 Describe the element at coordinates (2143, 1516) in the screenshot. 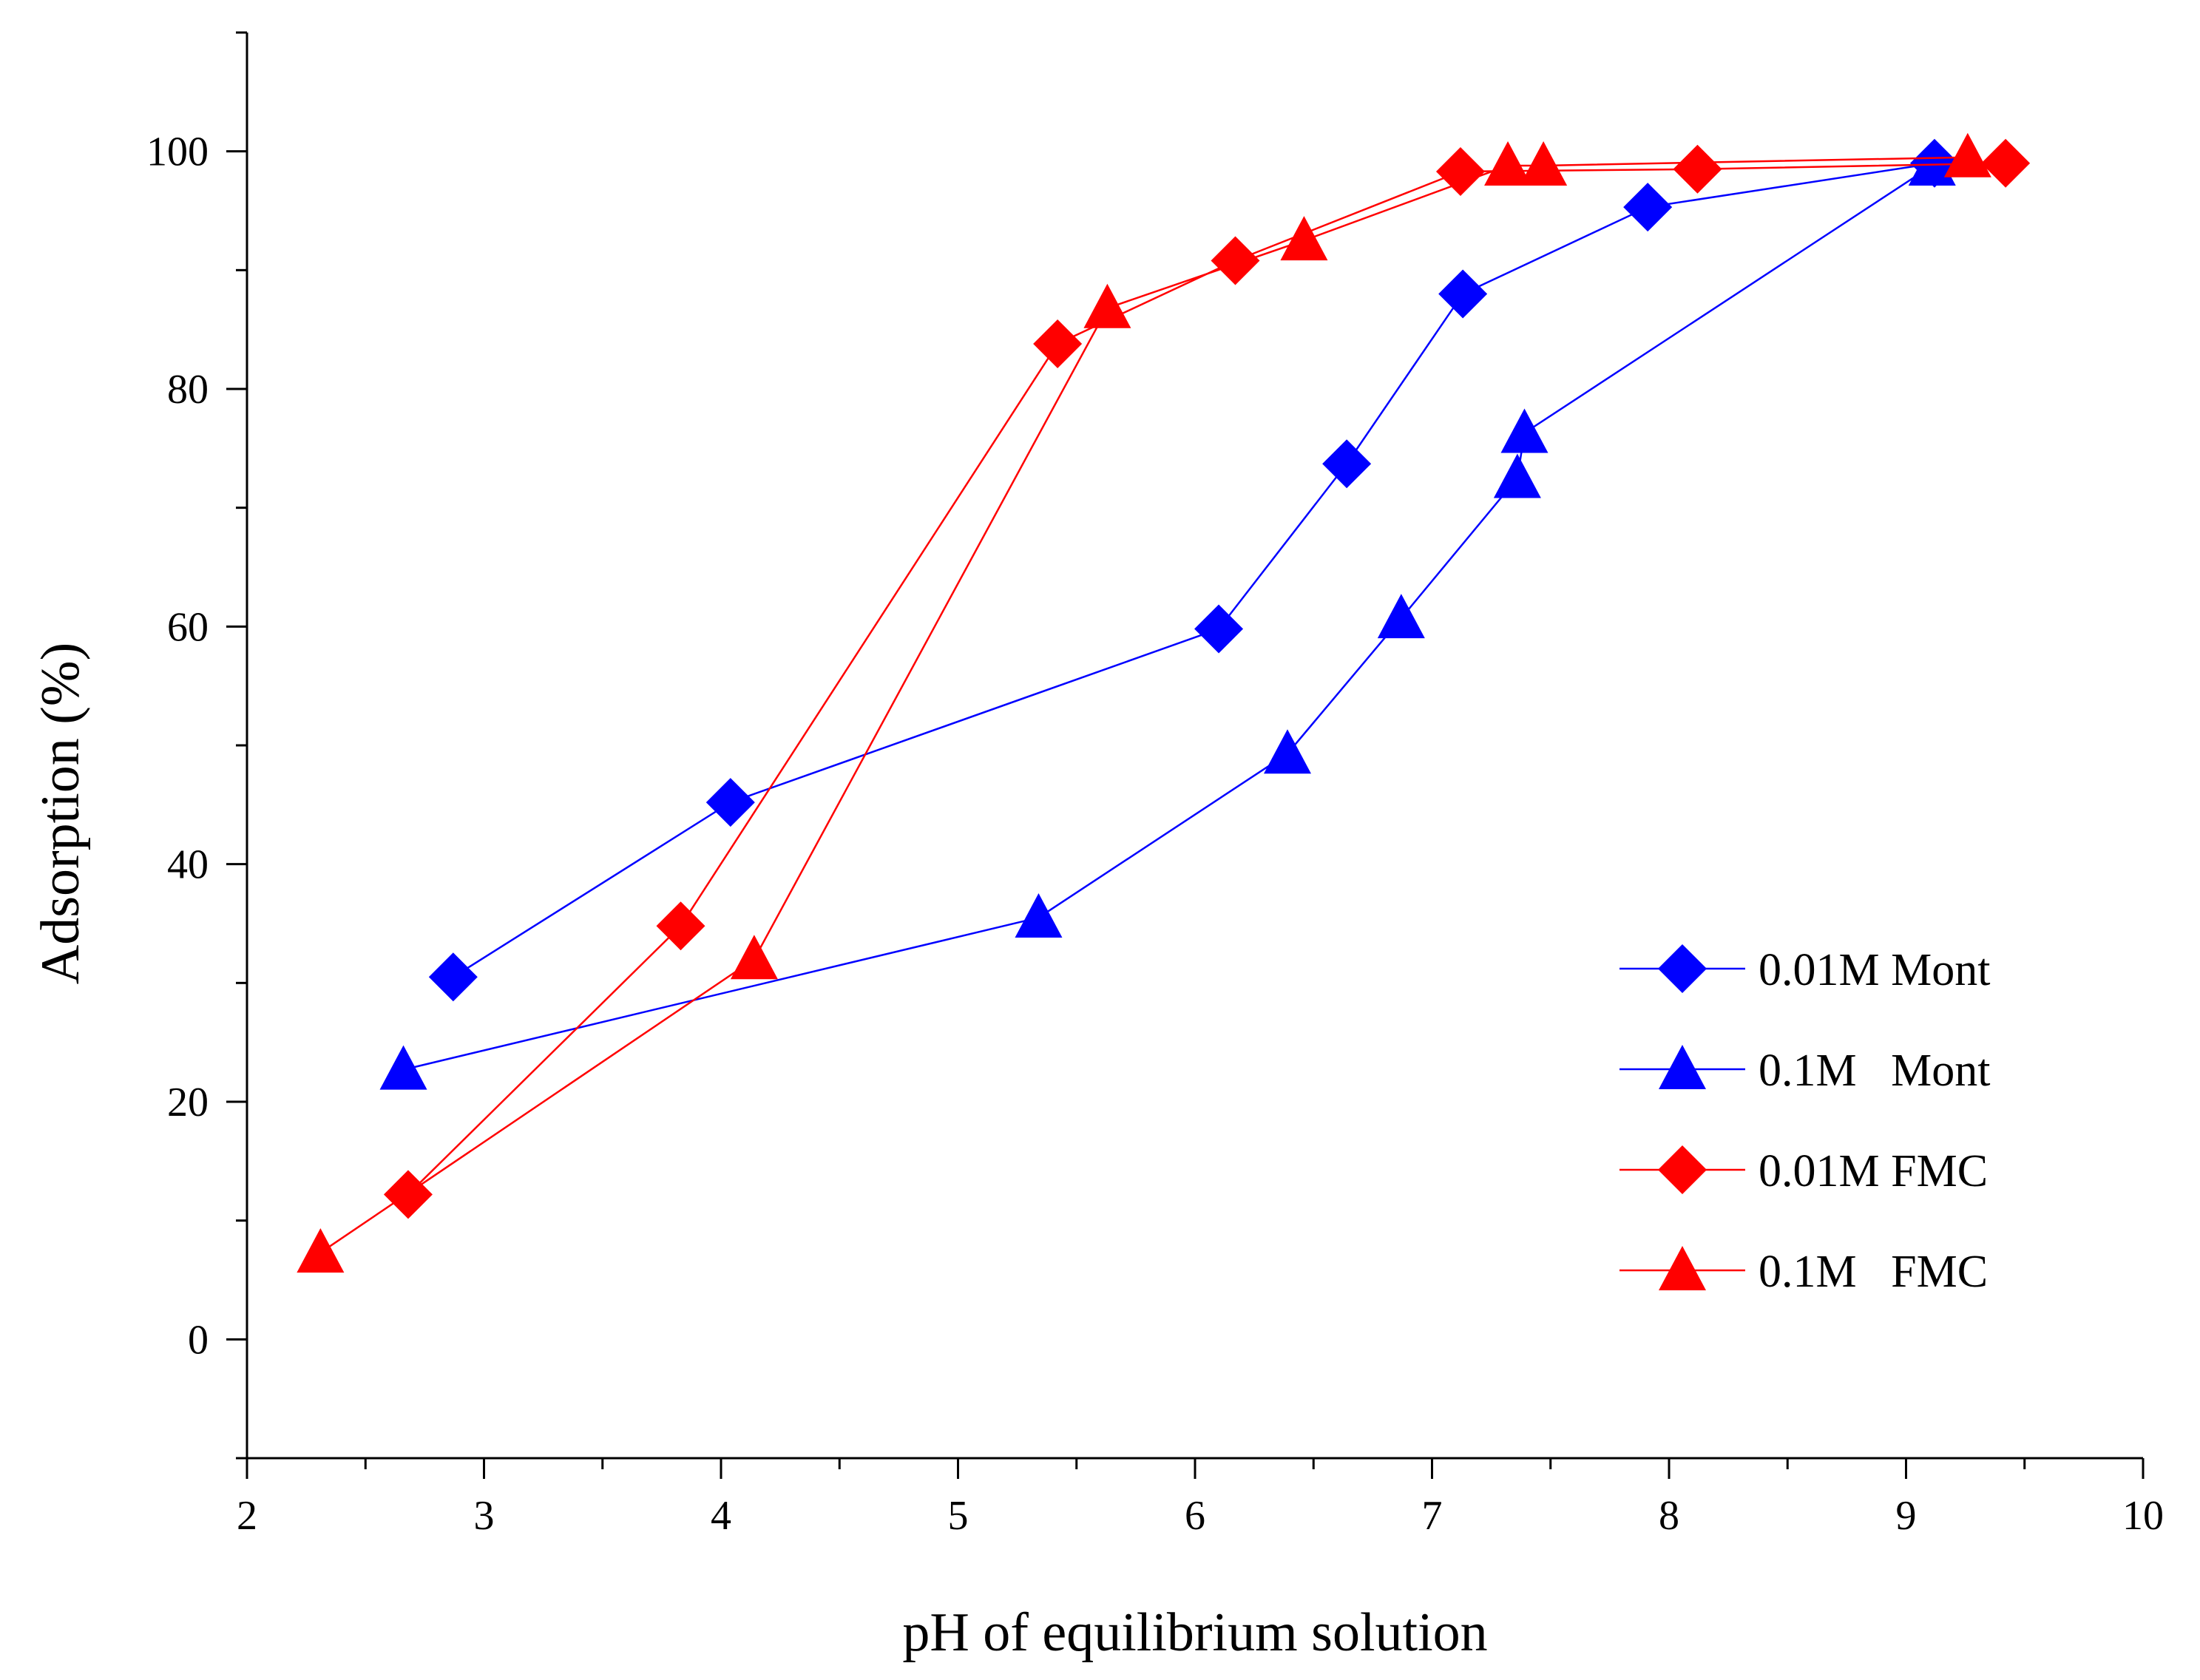

I see `x-tick-label: 10` at that location.